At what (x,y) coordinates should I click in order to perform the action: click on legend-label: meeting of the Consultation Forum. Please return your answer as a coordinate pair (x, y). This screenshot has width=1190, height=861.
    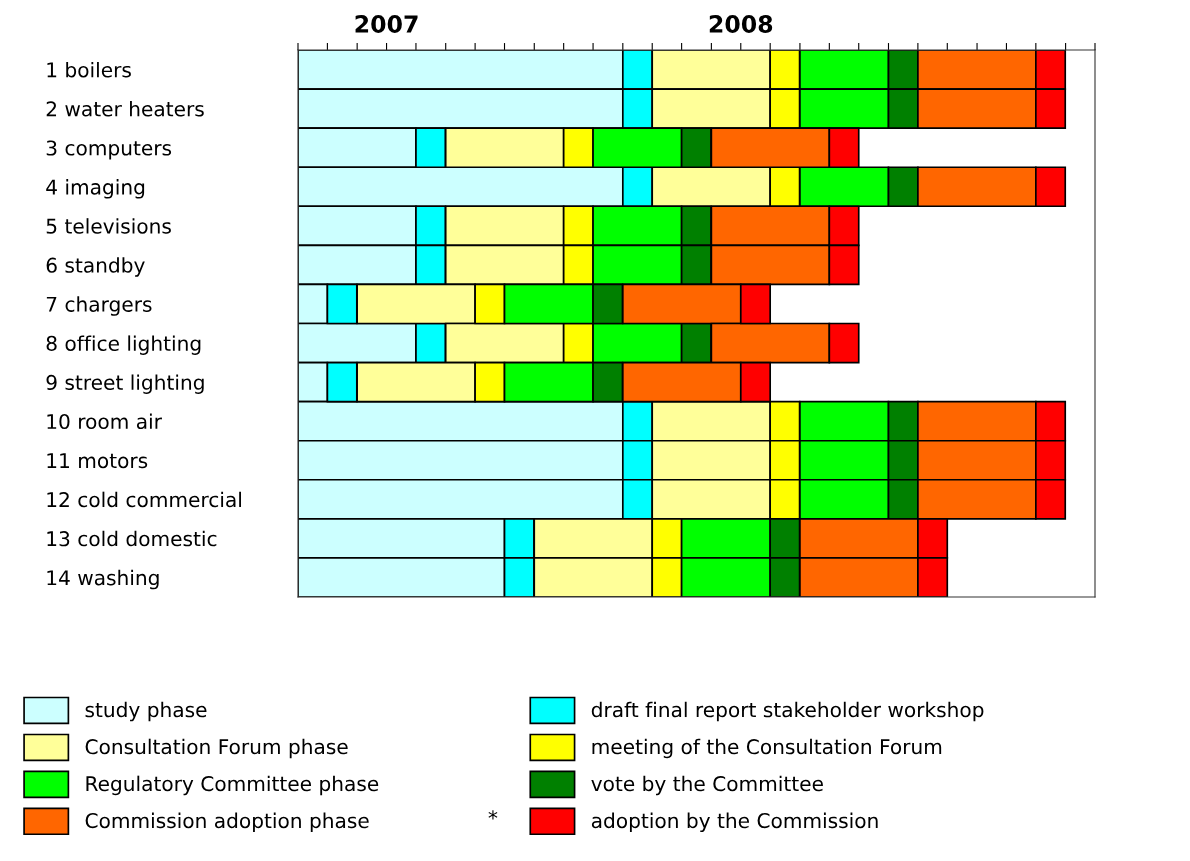
    Looking at the image, I should click on (767, 748).